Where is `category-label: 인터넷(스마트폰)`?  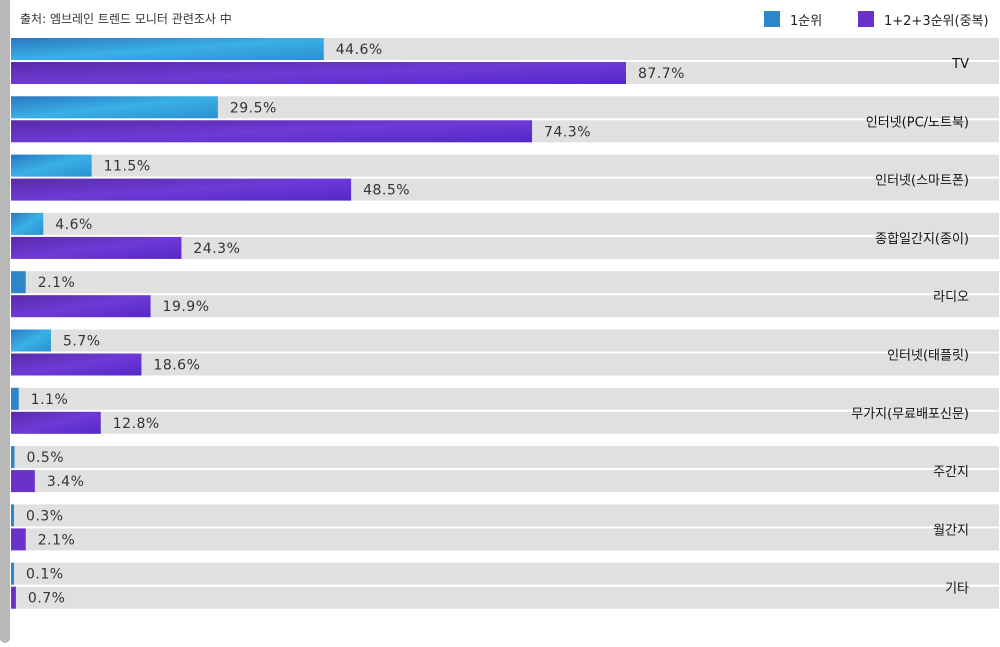
category-label: 인터넷(스마트폰) is located at coordinates (922, 181).